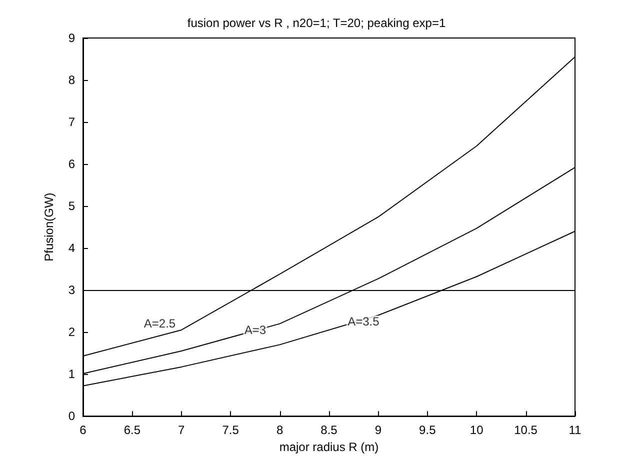 This screenshot has width=633, height=466. What do you see at coordinates (575, 430) in the screenshot?
I see `x-tick-label: 11` at bounding box center [575, 430].